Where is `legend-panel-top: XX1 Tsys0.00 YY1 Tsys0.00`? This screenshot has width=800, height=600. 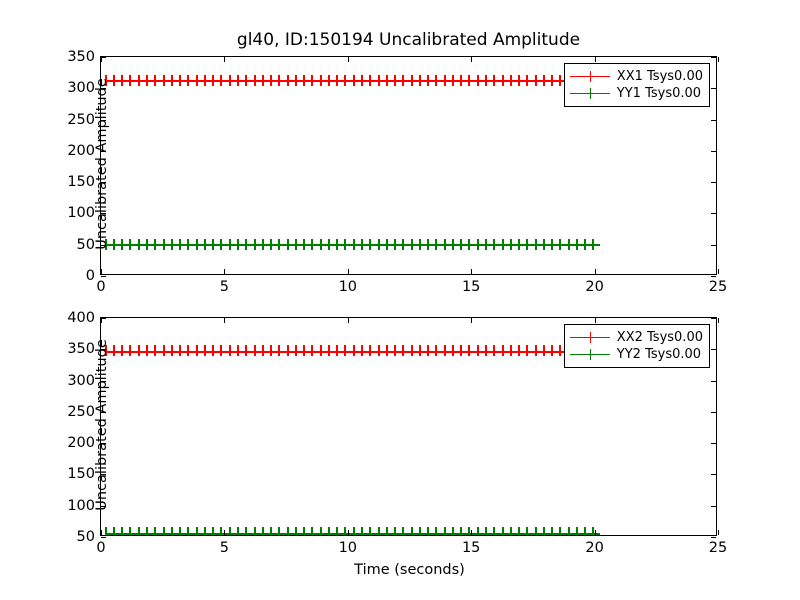
legend-panel-top: XX1 Tsys0.00 YY1 Tsys0.00 is located at coordinates (636, 85).